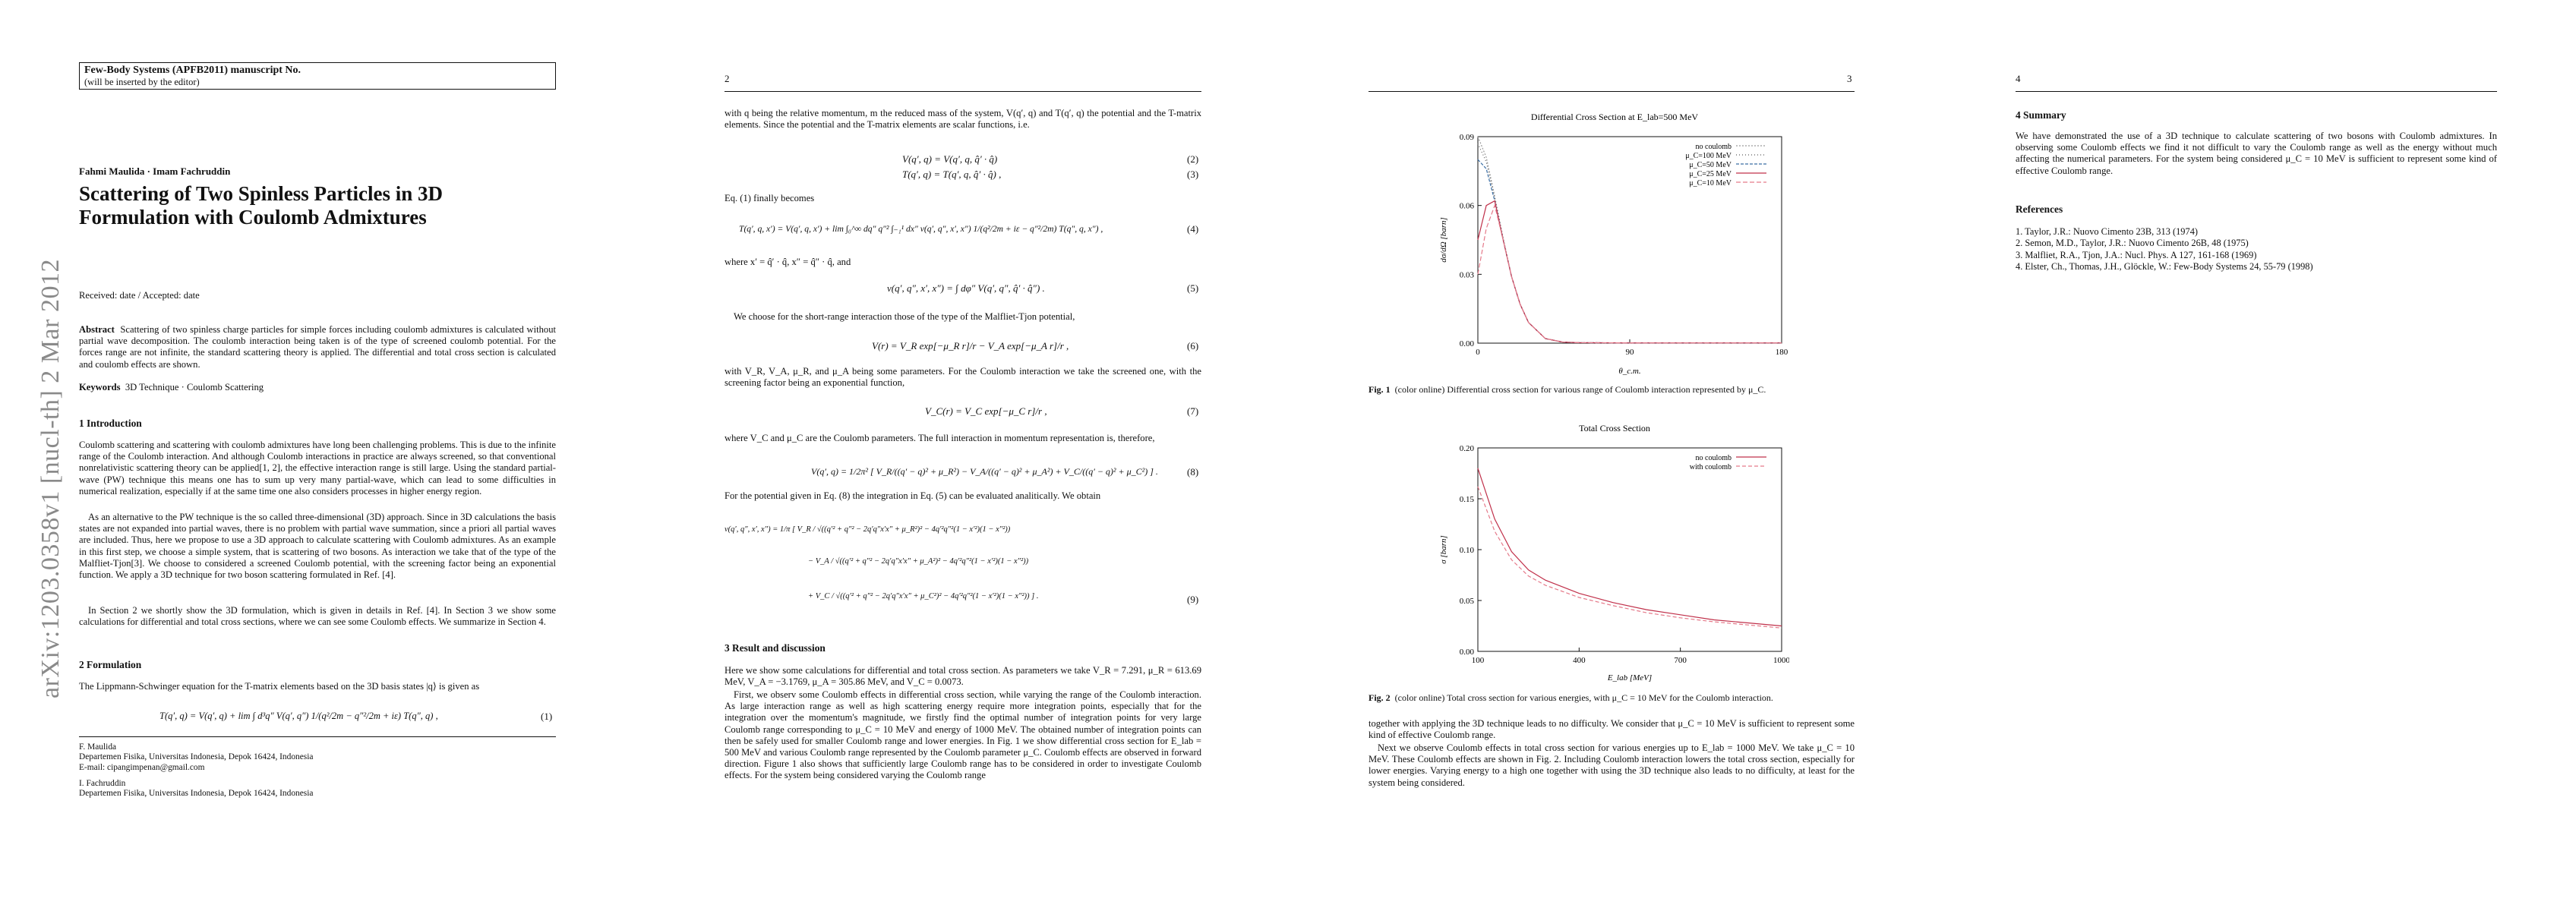 Image resolution: width=2576 pixels, height=911 pixels. What do you see at coordinates (1379, 697) in the screenshot?
I see `fig2-caption-label: Fig. 2` at bounding box center [1379, 697].